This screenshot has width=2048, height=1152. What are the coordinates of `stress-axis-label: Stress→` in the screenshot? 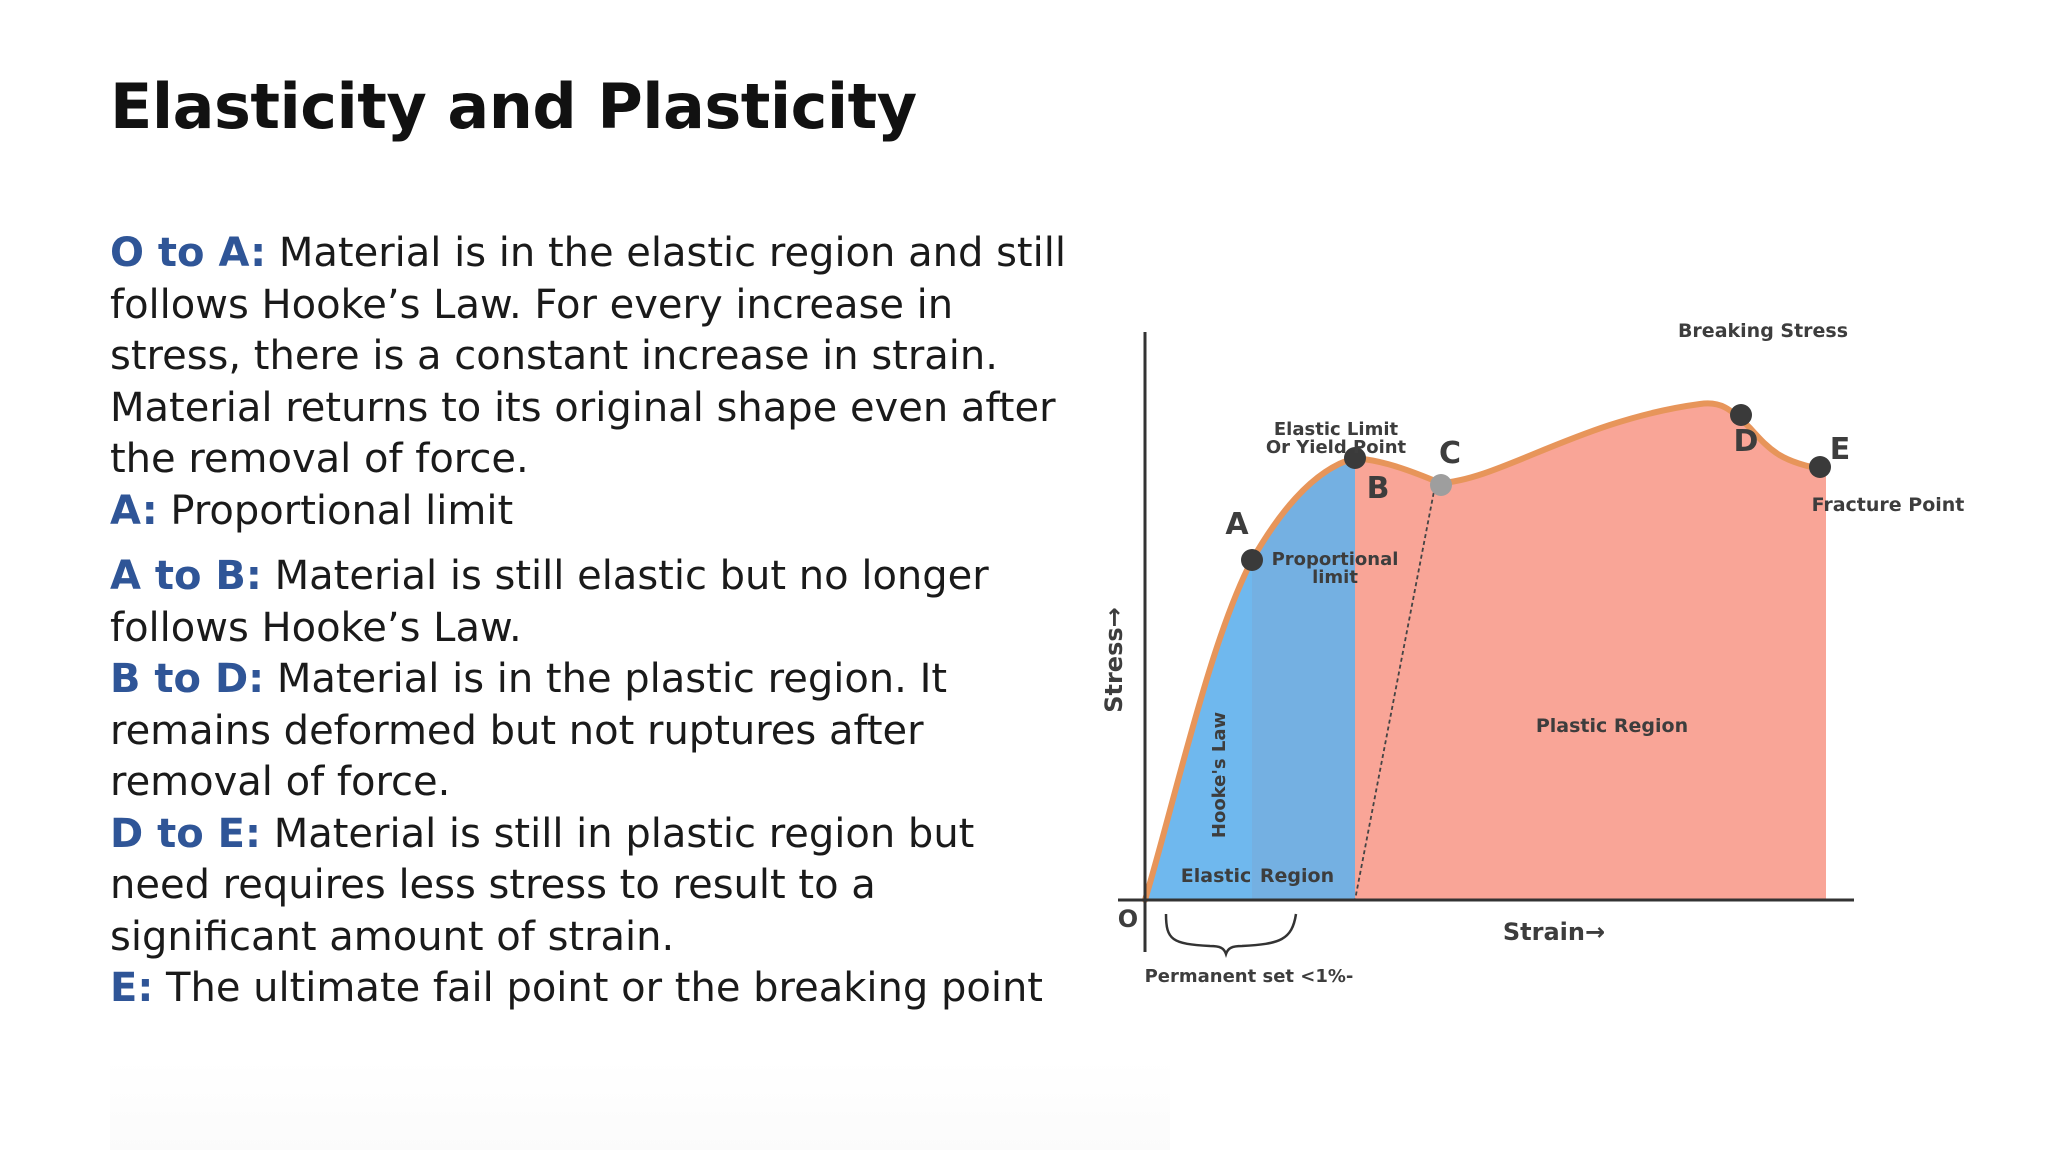 It's located at (1114, 660).